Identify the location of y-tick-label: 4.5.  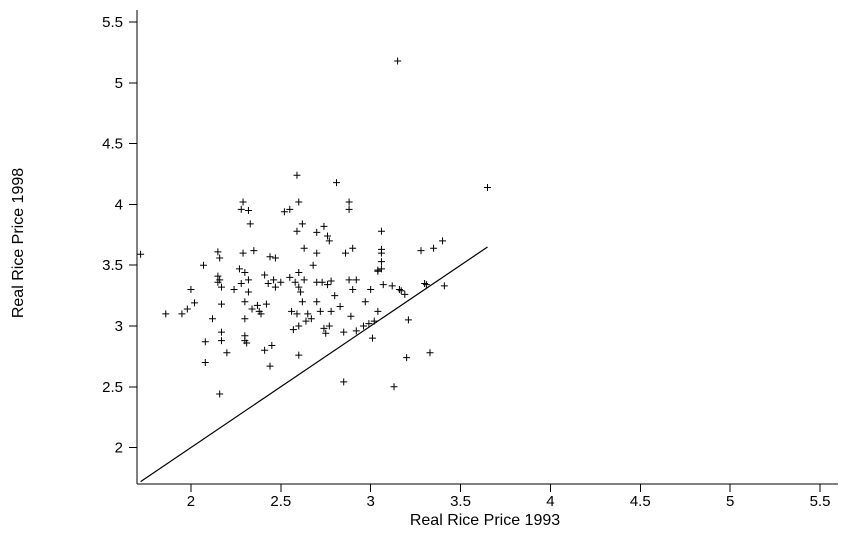
(112, 144).